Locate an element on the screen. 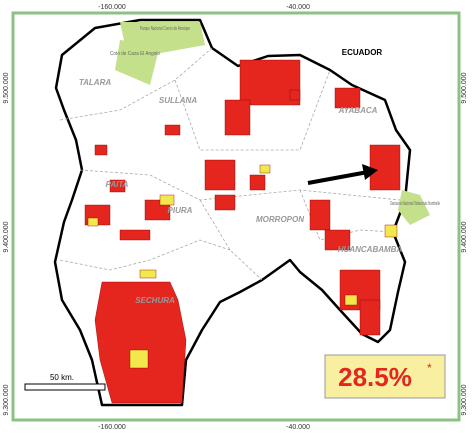 Image resolution: width=472 pixels, height=433 pixels. place-label: HUANCABAMBA is located at coordinates (370, 249).